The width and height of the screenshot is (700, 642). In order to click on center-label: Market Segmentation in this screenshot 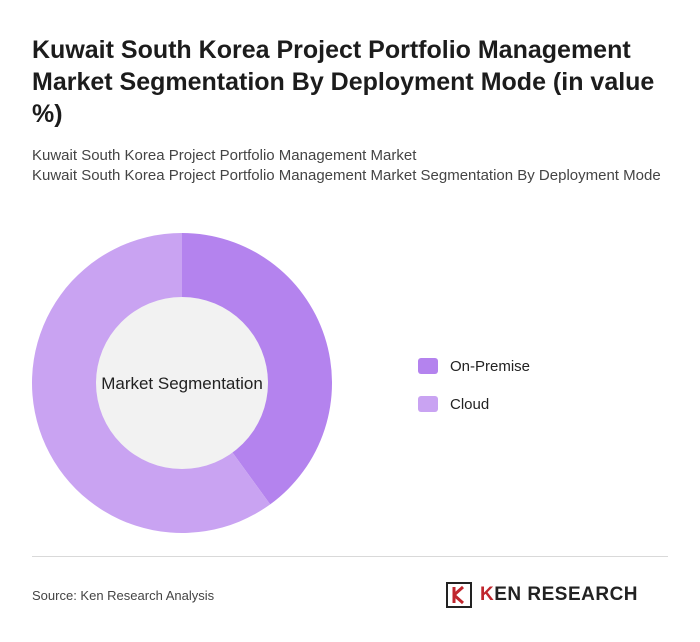, I will do `click(182, 383)`.